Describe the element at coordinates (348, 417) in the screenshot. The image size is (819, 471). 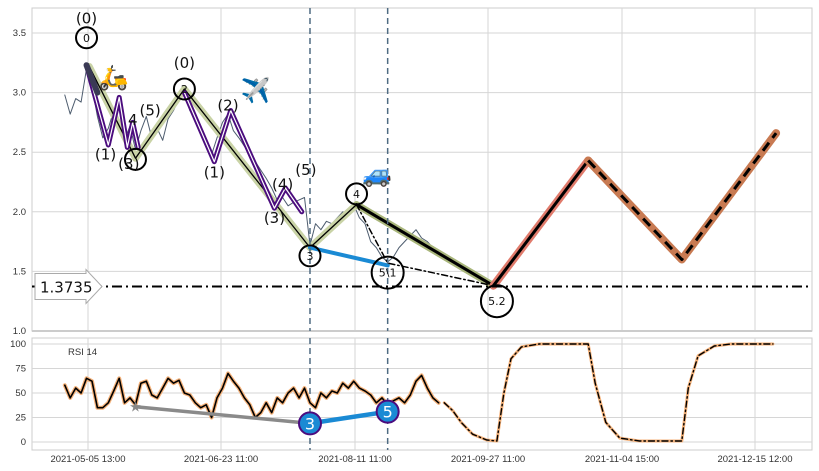
I see `rsi-blue-trend-line` at that location.